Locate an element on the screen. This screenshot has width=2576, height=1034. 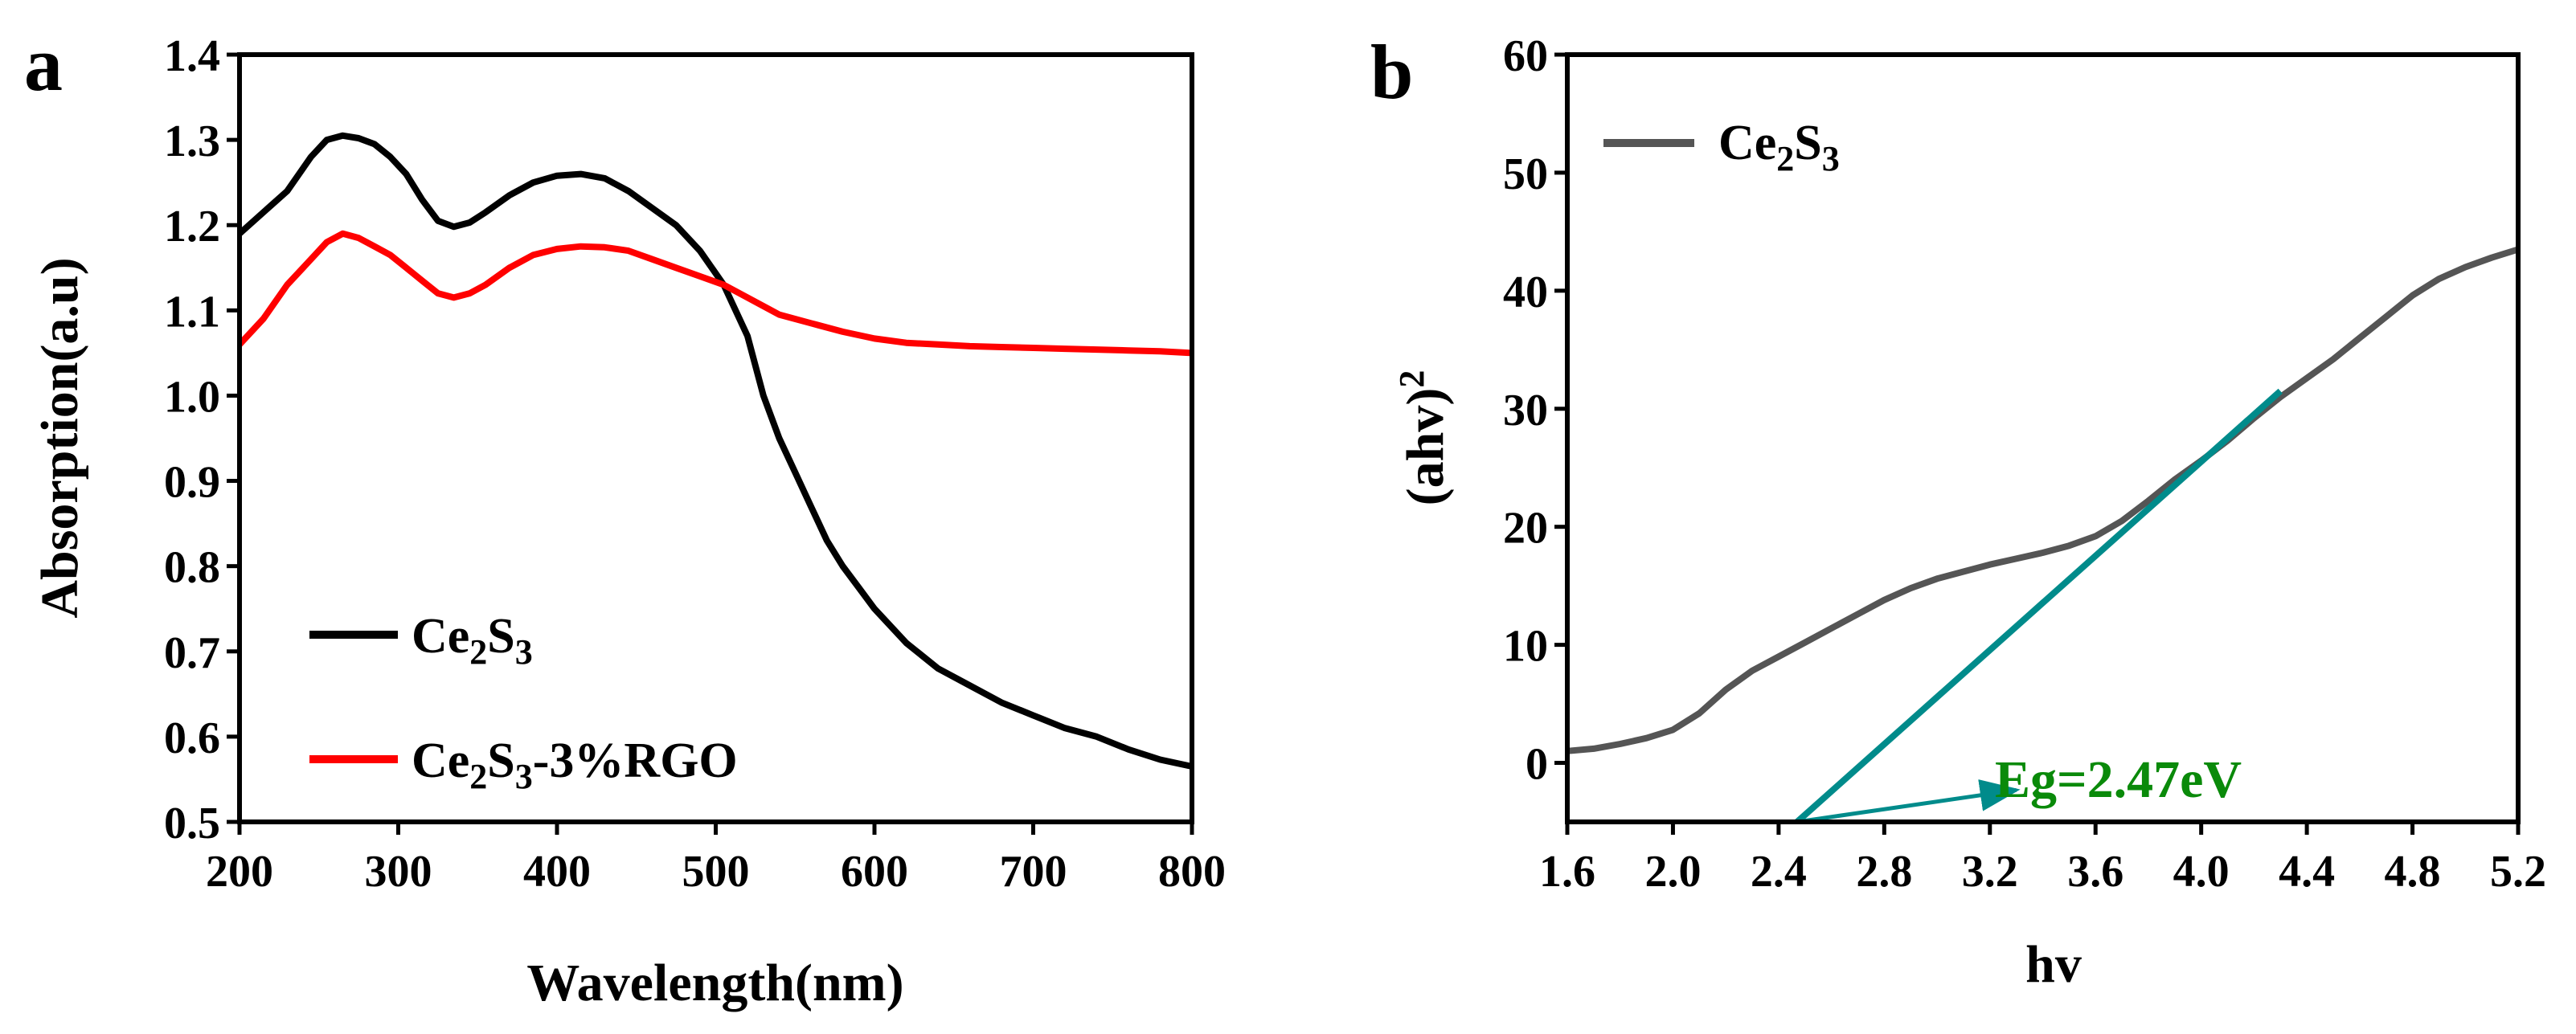
panel-a-y-tick-label: 1.0 is located at coordinates (192, 397).